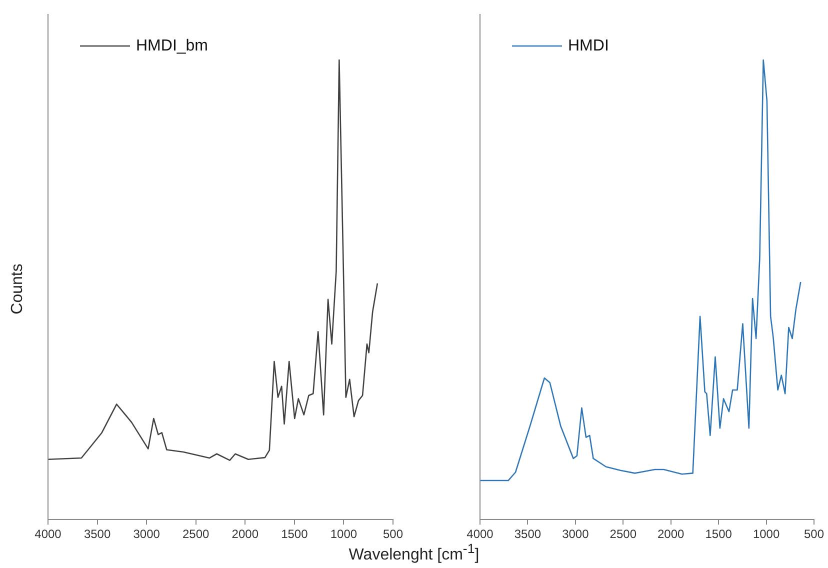 The height and width of the screenshot is (568, 828). Describe the element at coordinates (18, 289) in the screenshot. I see `y-axis-title: Counts` at that location.